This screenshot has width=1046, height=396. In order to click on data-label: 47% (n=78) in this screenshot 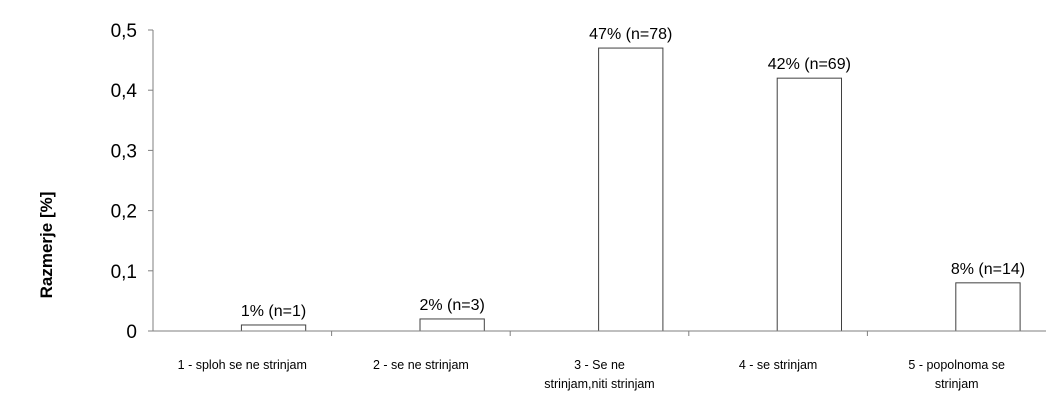, I will do `click(630, 34)`.